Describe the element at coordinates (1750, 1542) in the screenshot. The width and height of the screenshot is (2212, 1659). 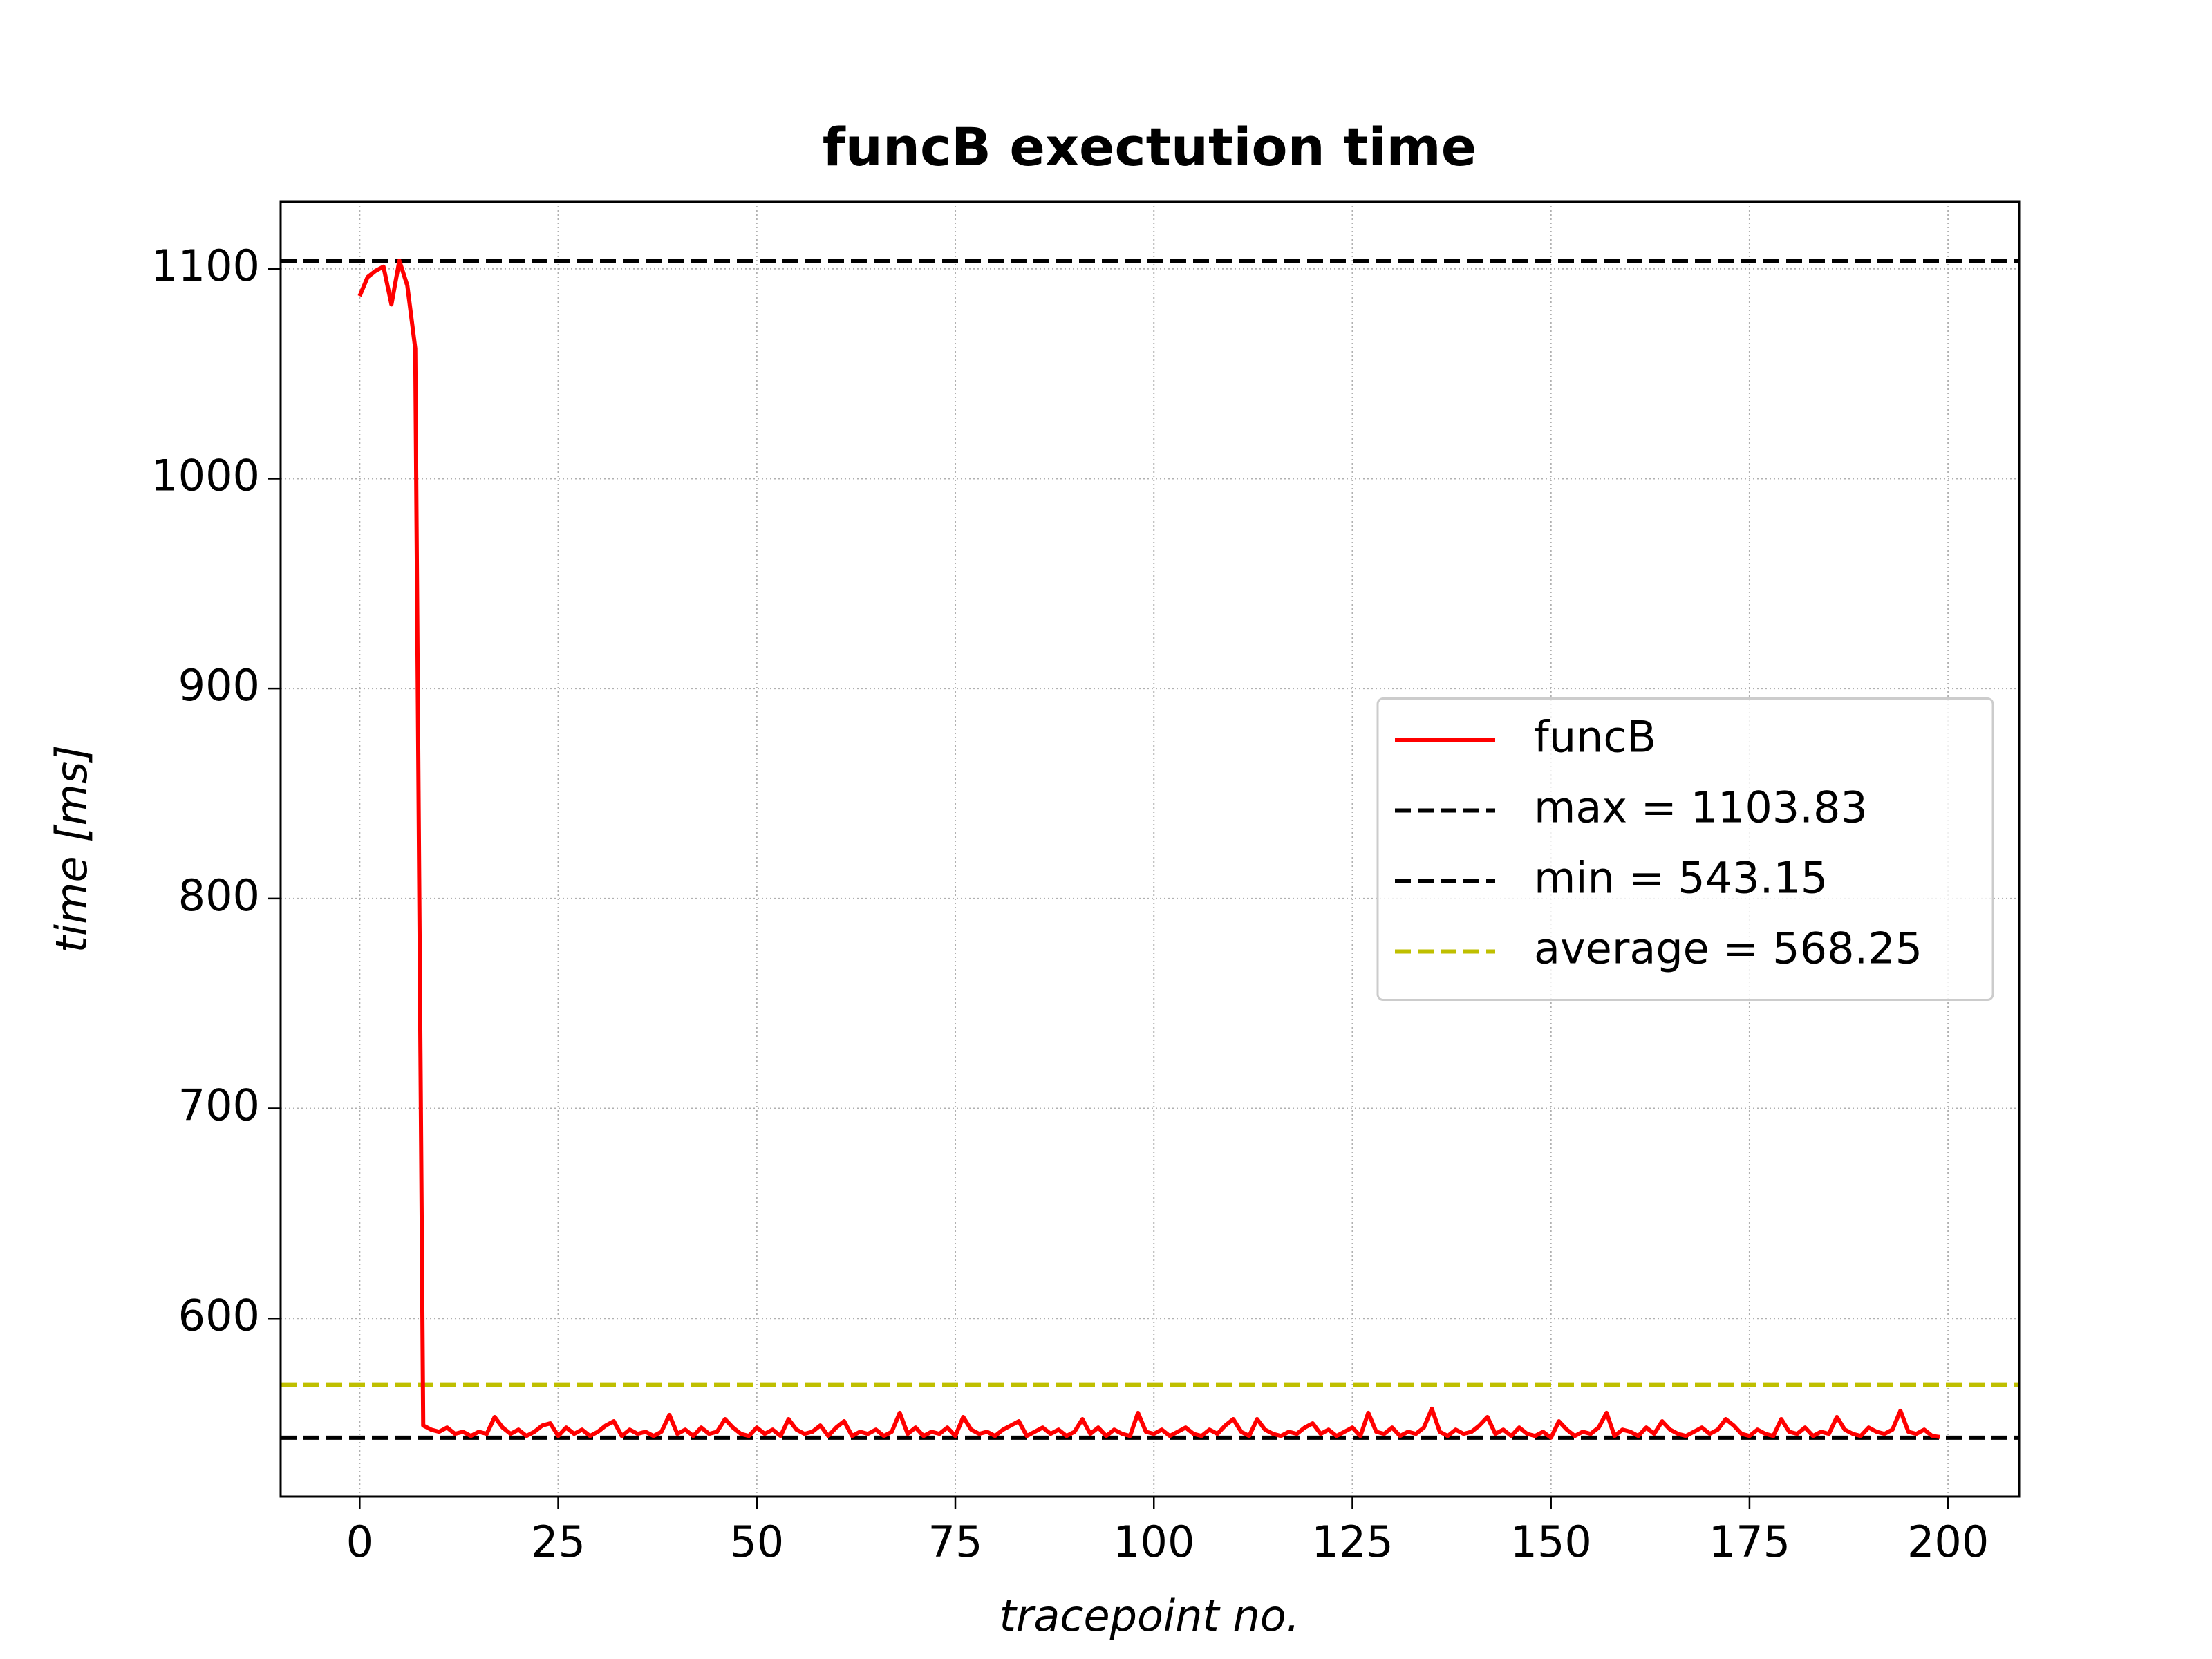
I see `x-tick-label: 175` at that location.